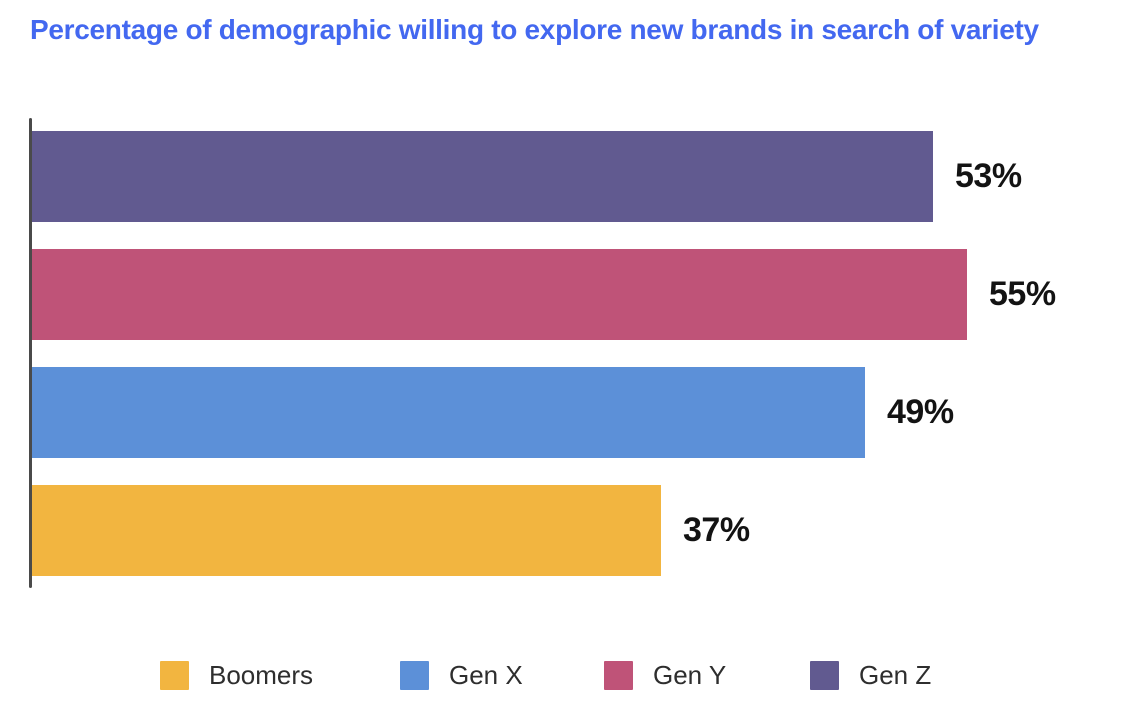  Describe the element at coordinates (448, 412) in the screenshot. I see `bar-gen-x` at that location.